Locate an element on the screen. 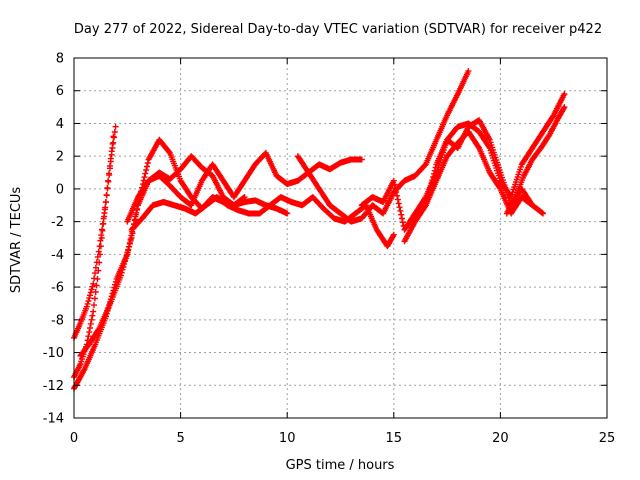  series-arc9 is located at coordinates (473, 186).